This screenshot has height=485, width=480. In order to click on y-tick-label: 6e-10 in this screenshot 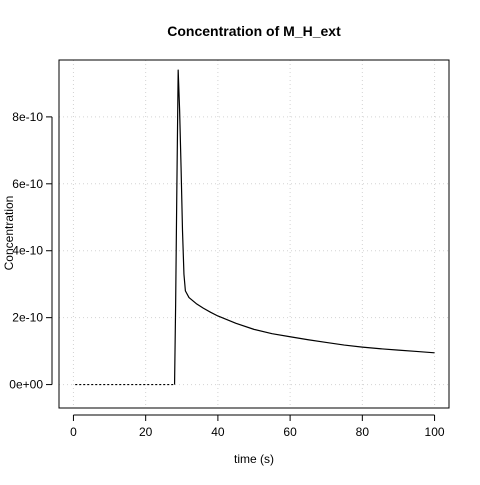, I will do `click(27, 184)`.